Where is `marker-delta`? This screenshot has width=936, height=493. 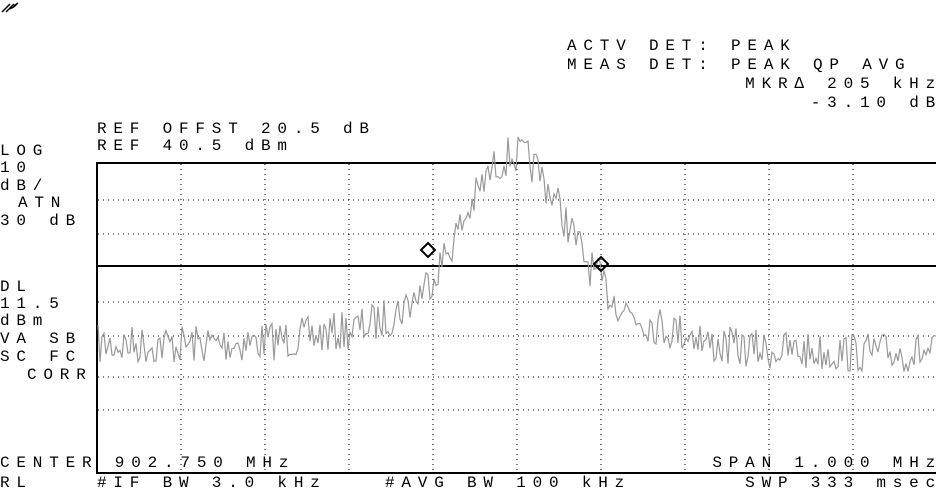 marker-delta is located at coordinates (601, 264).